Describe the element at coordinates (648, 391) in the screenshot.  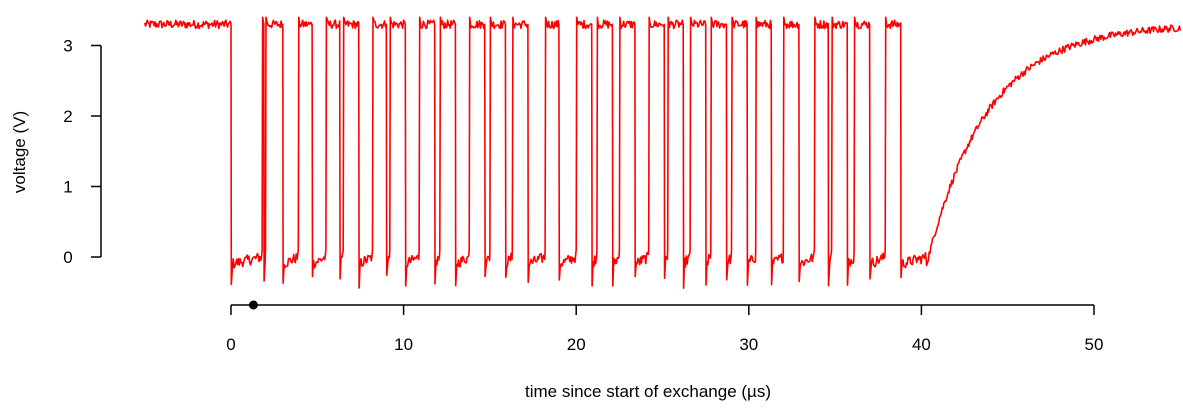
I see `x-axis-title: time since start of exchange (µs)` at that location.